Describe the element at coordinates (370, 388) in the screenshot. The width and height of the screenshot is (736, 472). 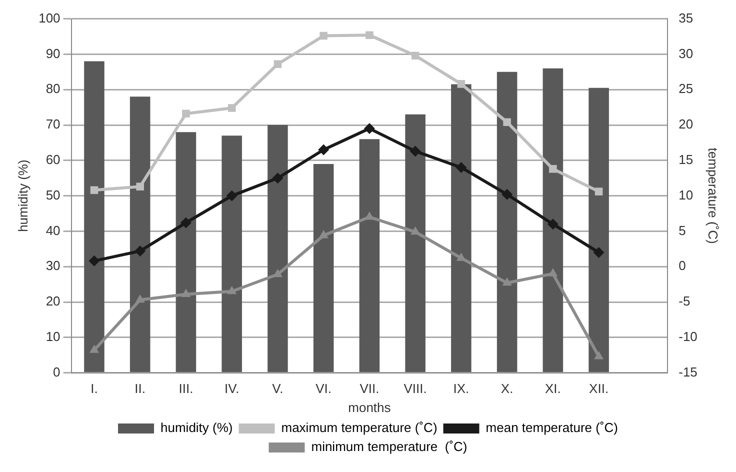
I see `x-tick-label: VII.` at that location.